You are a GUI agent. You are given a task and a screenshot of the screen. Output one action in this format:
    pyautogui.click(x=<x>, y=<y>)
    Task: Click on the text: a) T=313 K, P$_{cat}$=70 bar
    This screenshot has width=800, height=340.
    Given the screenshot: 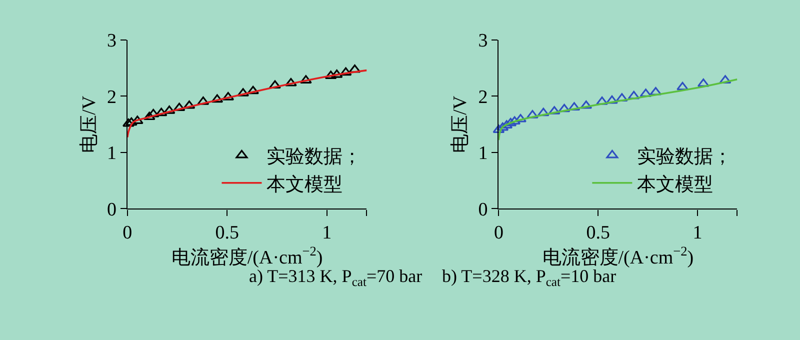 What is the action you would take?
    pyautogui.click(x=335, y=277)
    